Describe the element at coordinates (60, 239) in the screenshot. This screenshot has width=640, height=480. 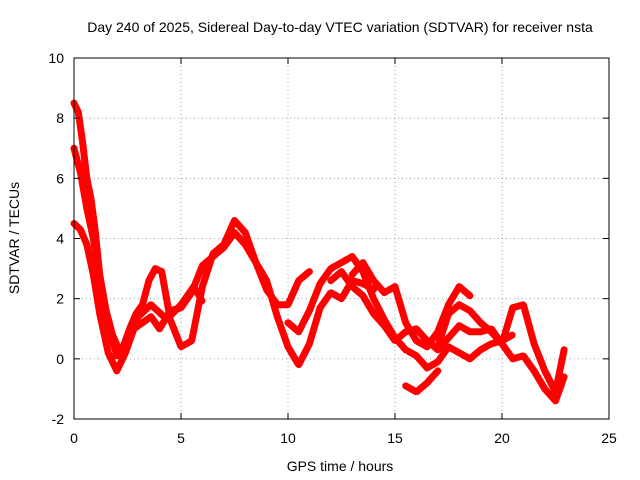
I see `y-tick-label: 4` at that location.